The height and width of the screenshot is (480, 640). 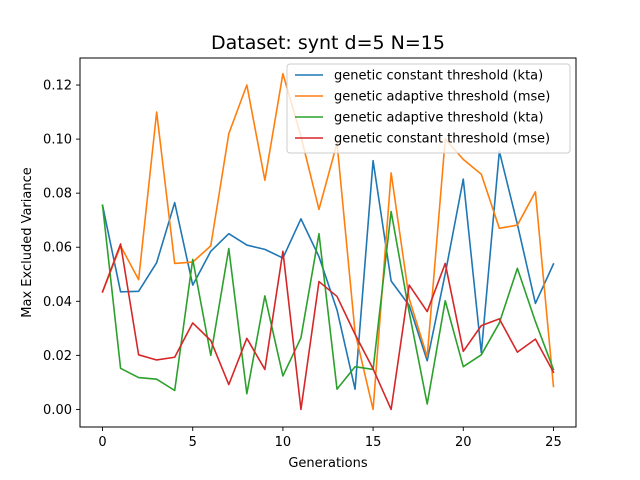 What do you see at coordinates (442, 97) in the screenshot?
I see `legend-label-2: genetic adaptive threshold (mse)` at bounding box center [442, 97].